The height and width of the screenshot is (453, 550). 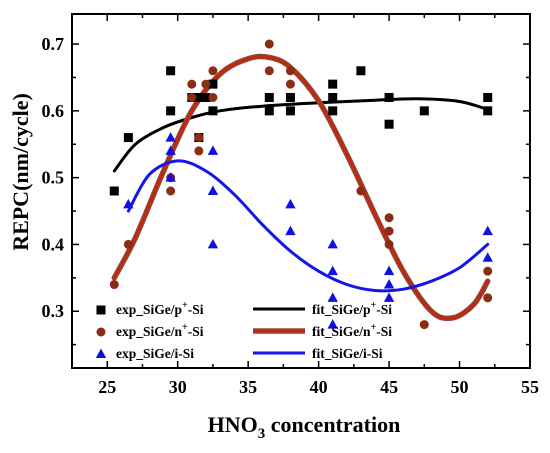 I want to click on legend-label-text: fit_SiGe/n, so click(x=341, y=331).